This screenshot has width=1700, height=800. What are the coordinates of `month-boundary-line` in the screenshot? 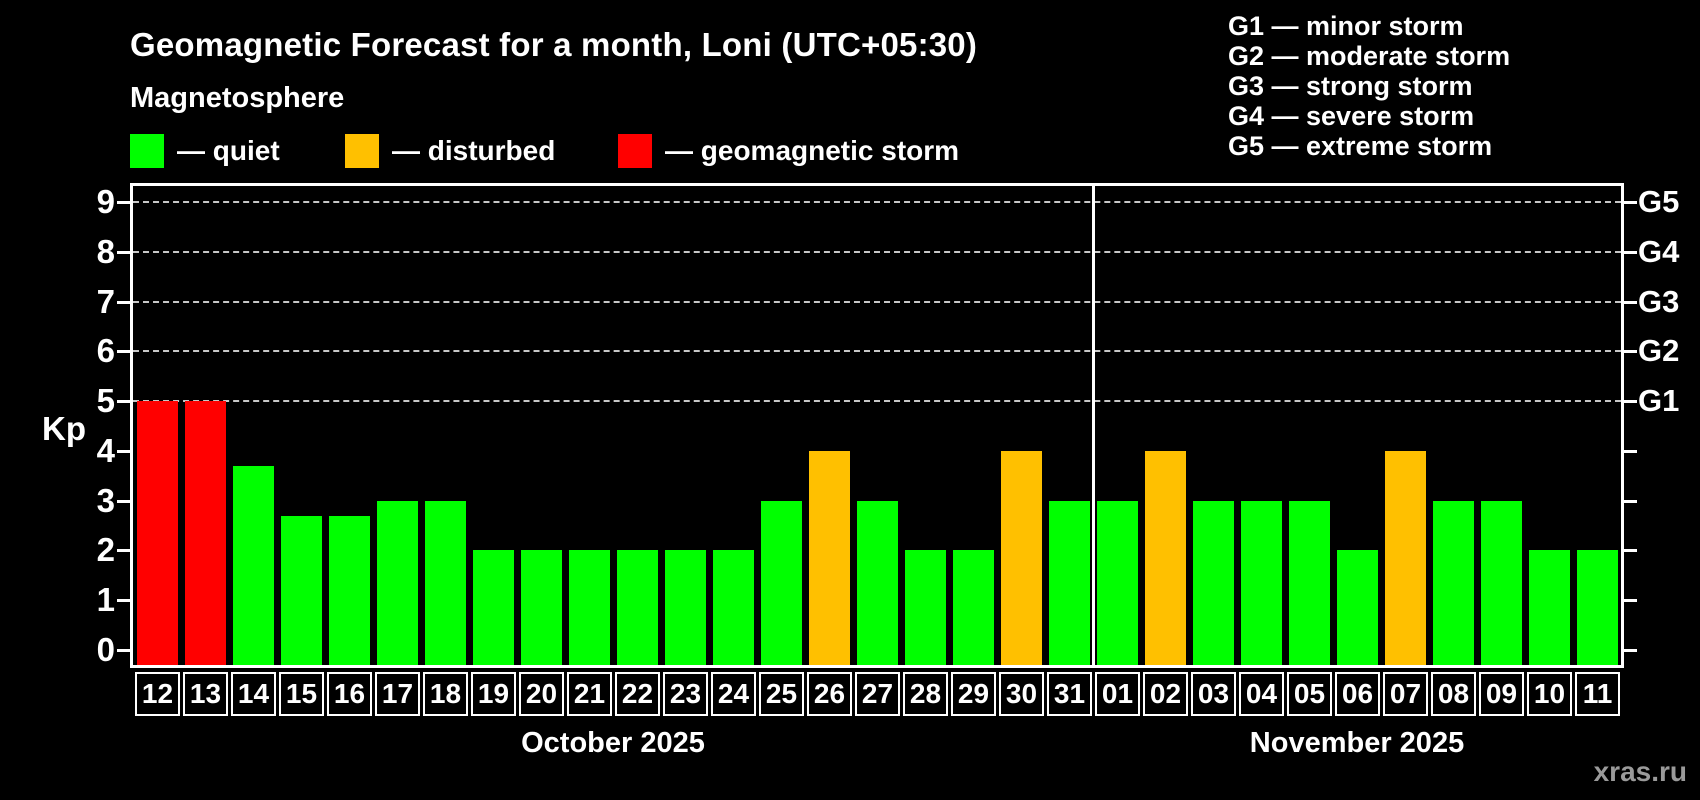 It's located at (1093, 425).